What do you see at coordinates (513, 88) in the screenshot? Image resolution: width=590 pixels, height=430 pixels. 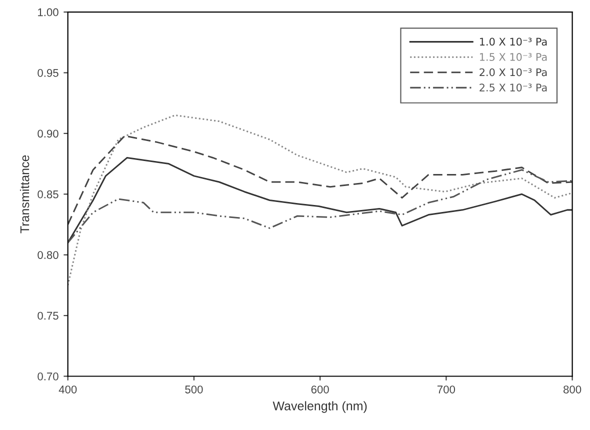 I see `text: 2.5 X 10⁻³ Pa` at bounding box center [513, 88].